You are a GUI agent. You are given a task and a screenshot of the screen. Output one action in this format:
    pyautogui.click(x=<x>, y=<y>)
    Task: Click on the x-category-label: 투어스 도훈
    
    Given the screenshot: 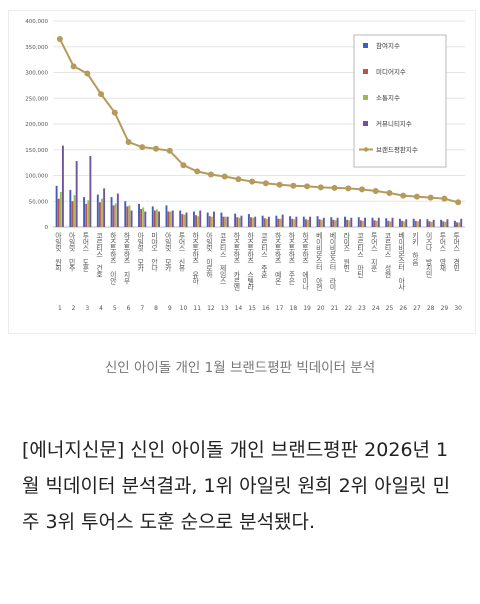 What is the action you would take?
    pyautogui.click(x=85, y=252)
    